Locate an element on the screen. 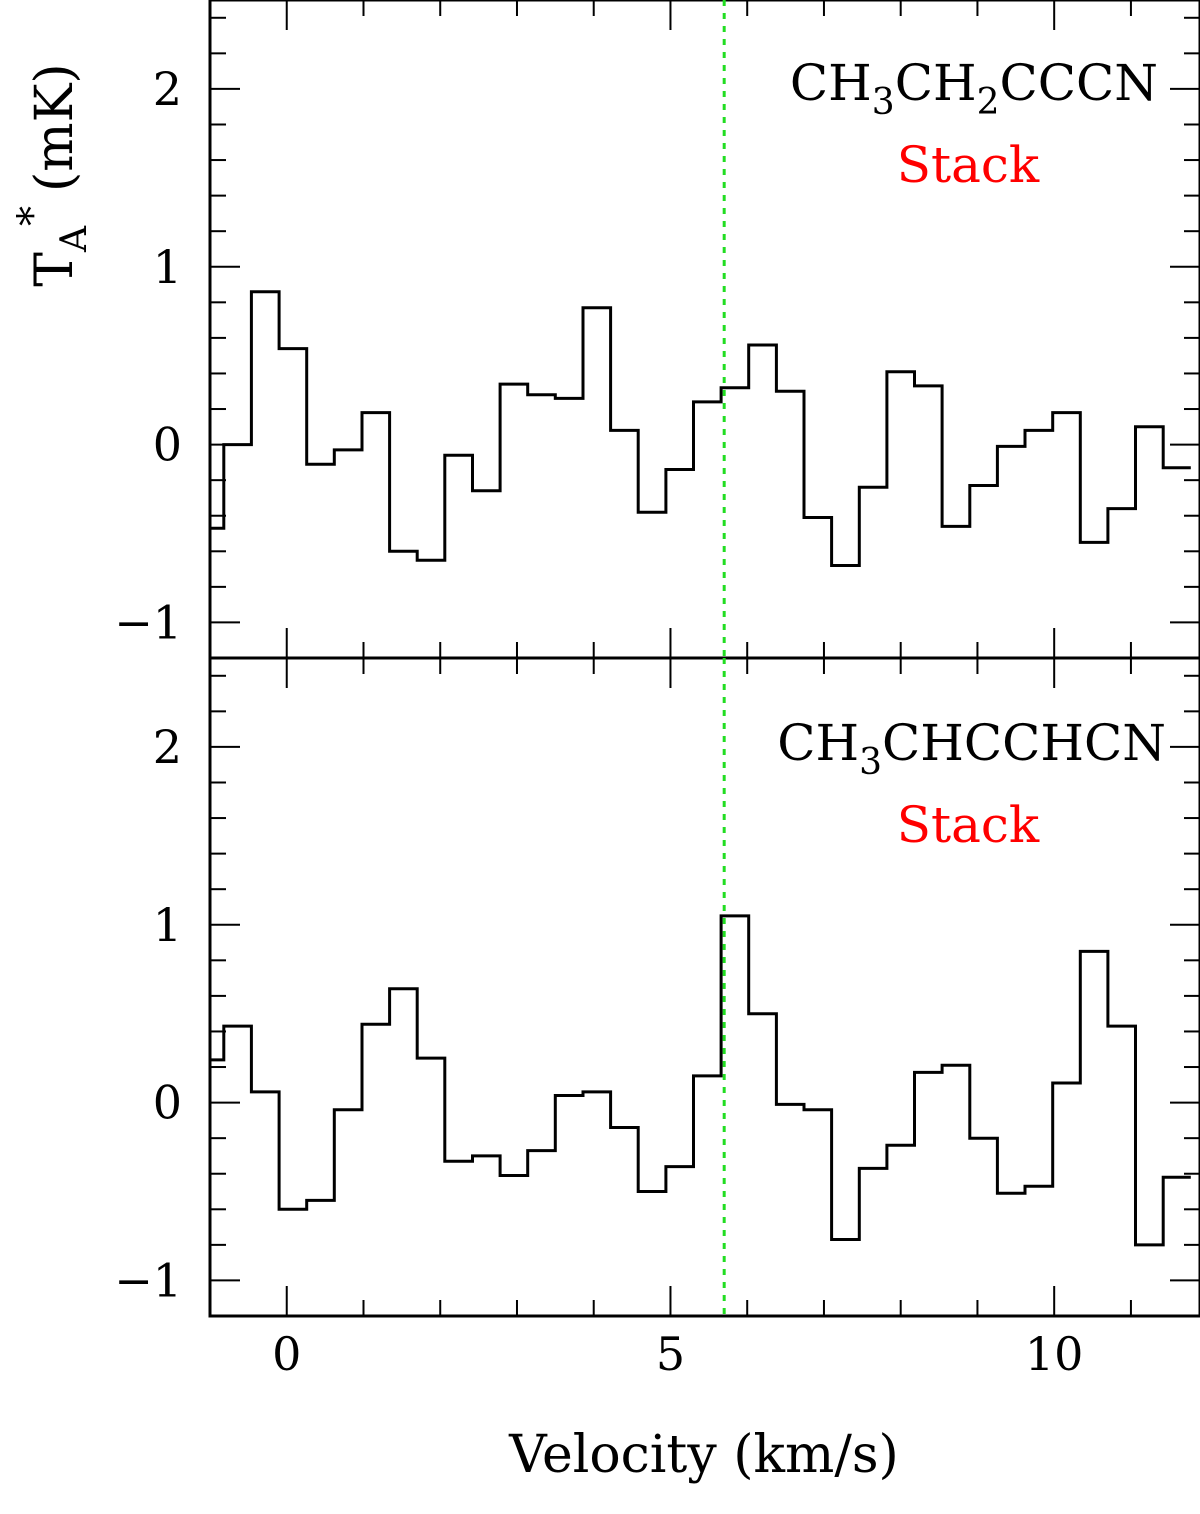 Image resolution: width=1200 pixels, height=1514 pixels. top-y-tick-labels: −1 0 1 2 is located at coordinates (148, 356).